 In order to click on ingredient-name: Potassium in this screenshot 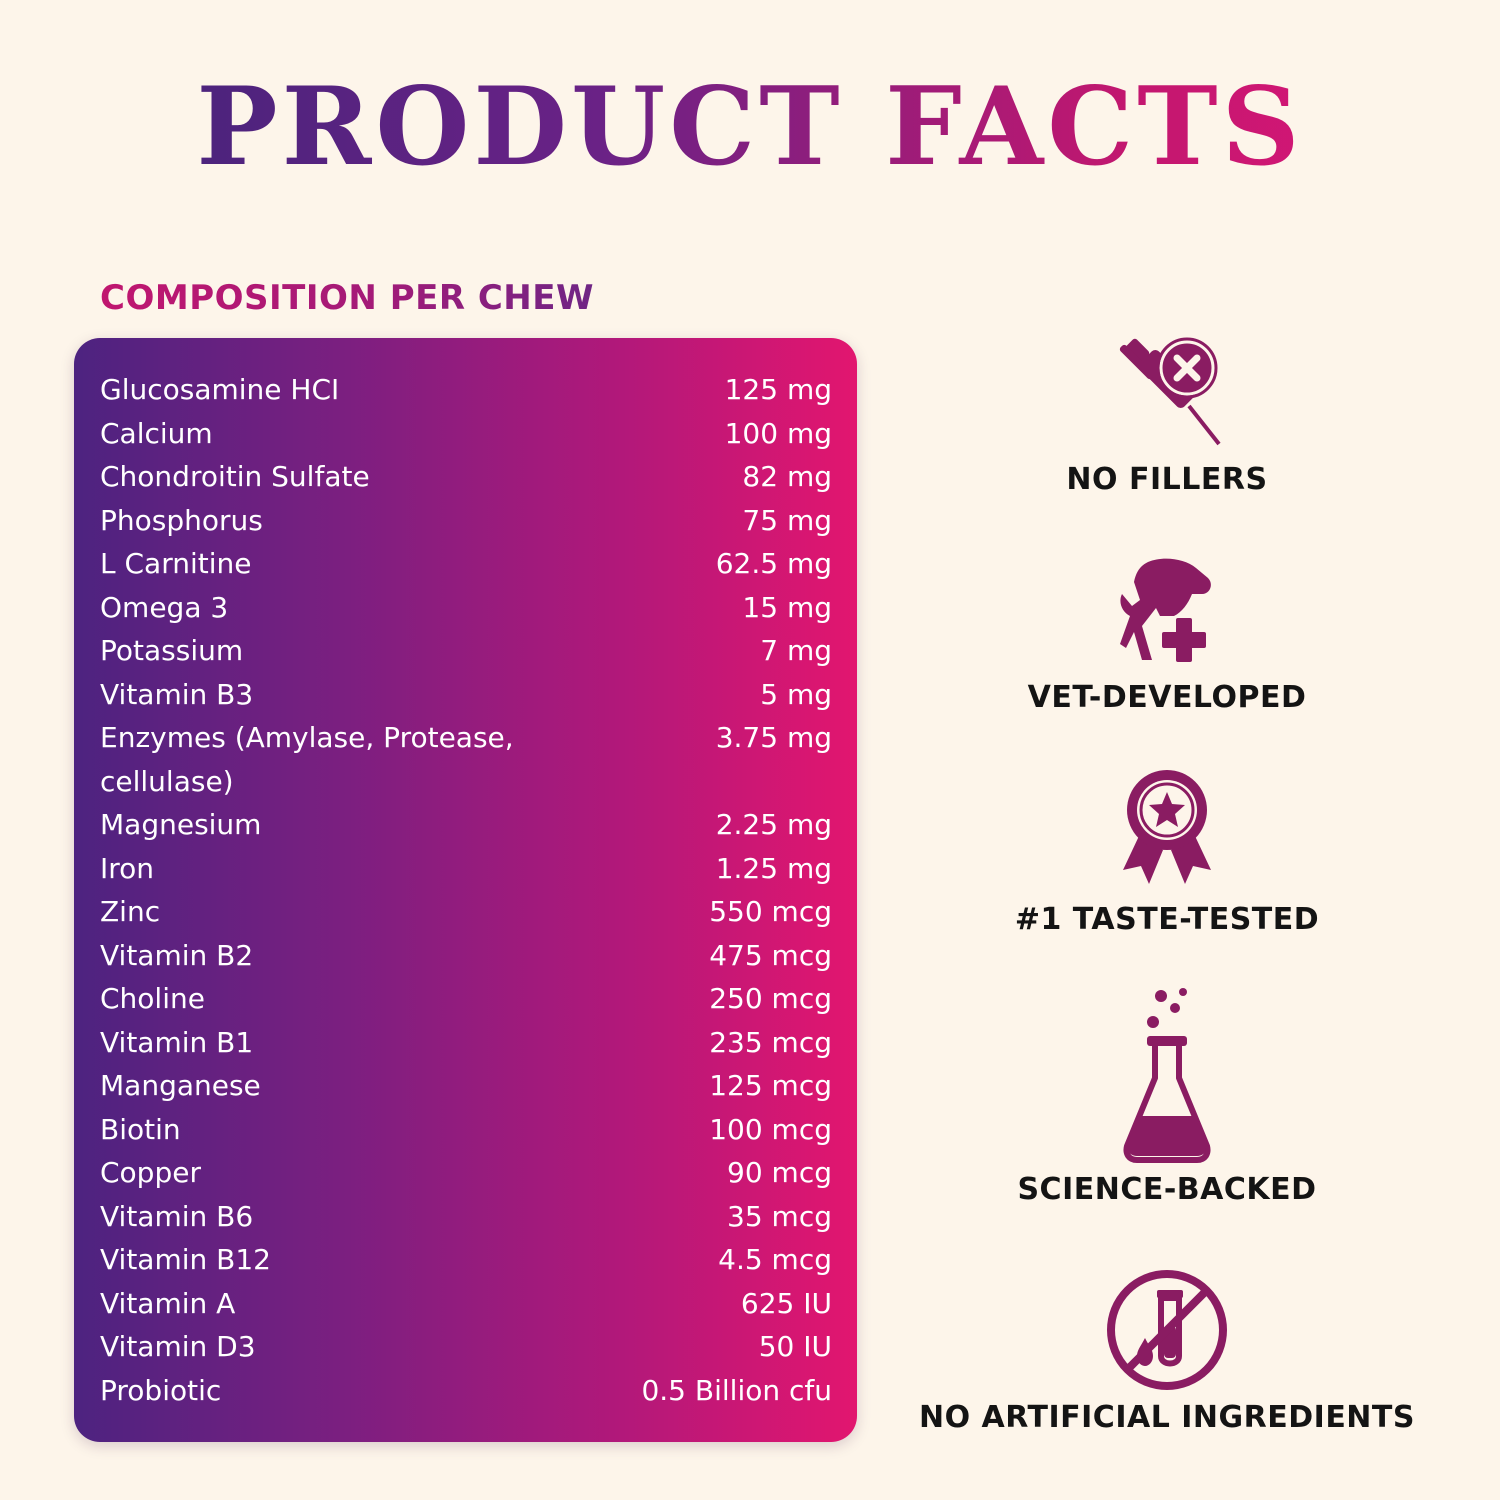, I will do `click(172, 650)`.